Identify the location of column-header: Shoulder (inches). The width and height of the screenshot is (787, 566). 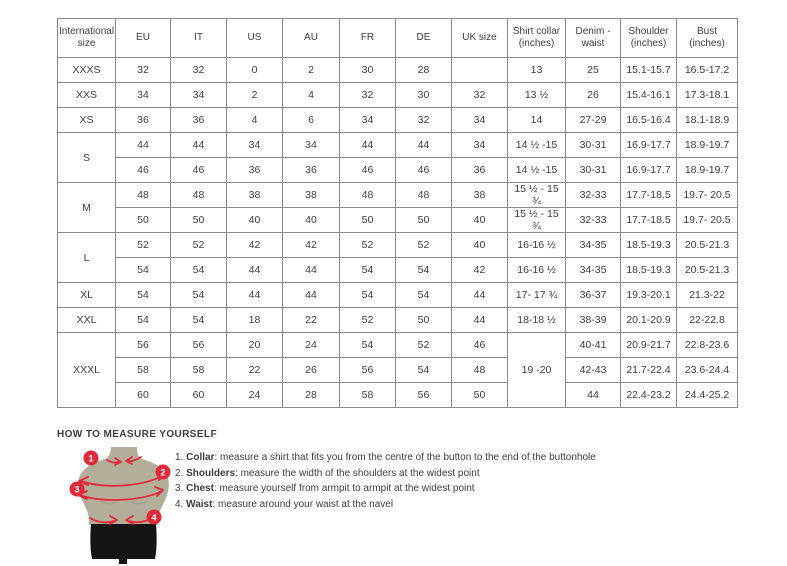
(648, 38).